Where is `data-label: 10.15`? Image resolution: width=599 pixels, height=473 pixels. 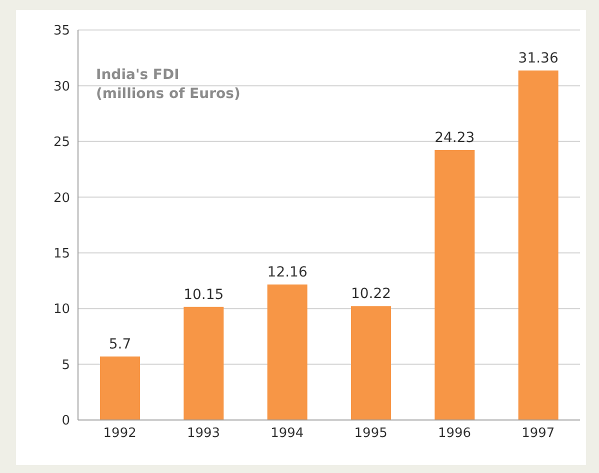
data-label: 10.15 is located at coordinates (204, 294).